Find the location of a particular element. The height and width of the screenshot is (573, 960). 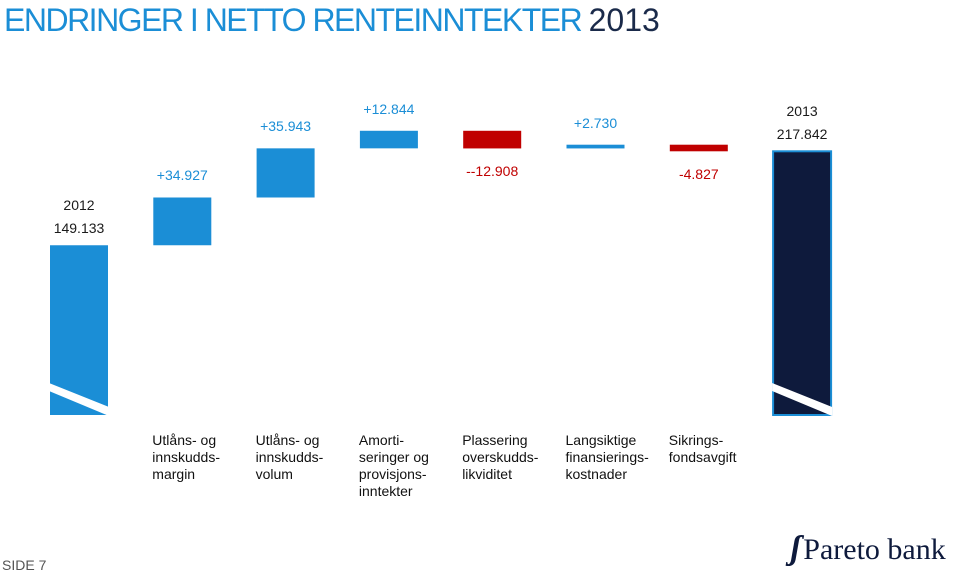

logo: ʃPareto bank is located at coordinates (868, 549).